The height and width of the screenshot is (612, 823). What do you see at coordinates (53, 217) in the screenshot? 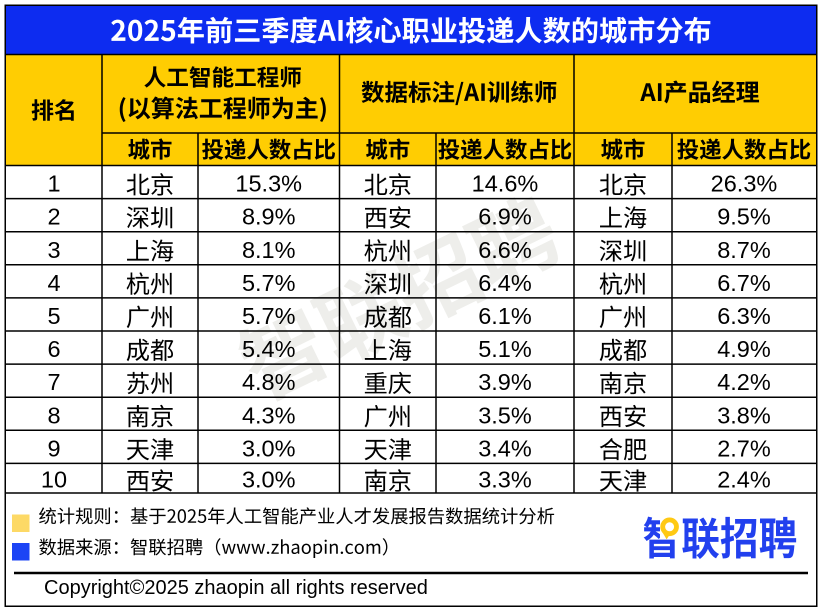
I see `svg-text: 2` at bounding box center [53, 217].